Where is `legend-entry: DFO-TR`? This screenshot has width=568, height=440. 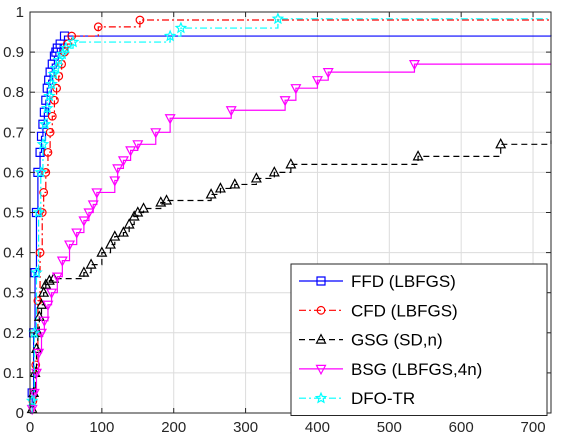 legend-entry: DFO-TR is located at coordinates (357, 398).